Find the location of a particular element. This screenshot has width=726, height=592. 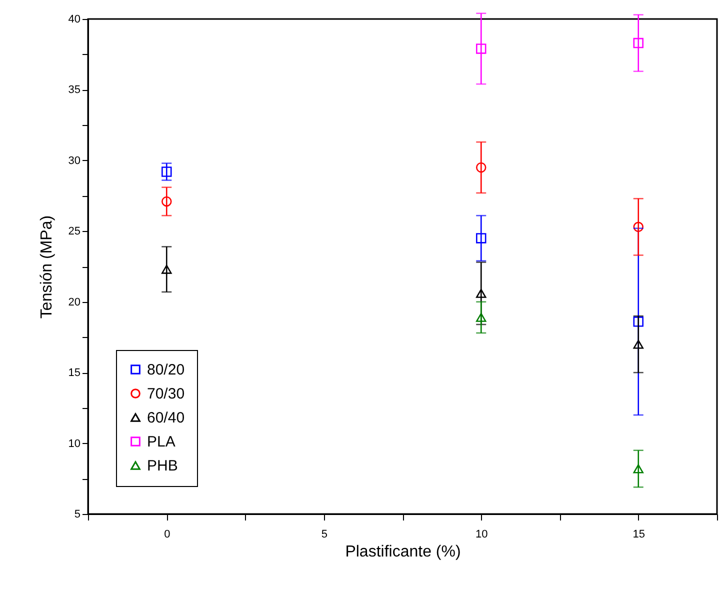

y-tick-label: 5 is located at coordinates (77, 514).